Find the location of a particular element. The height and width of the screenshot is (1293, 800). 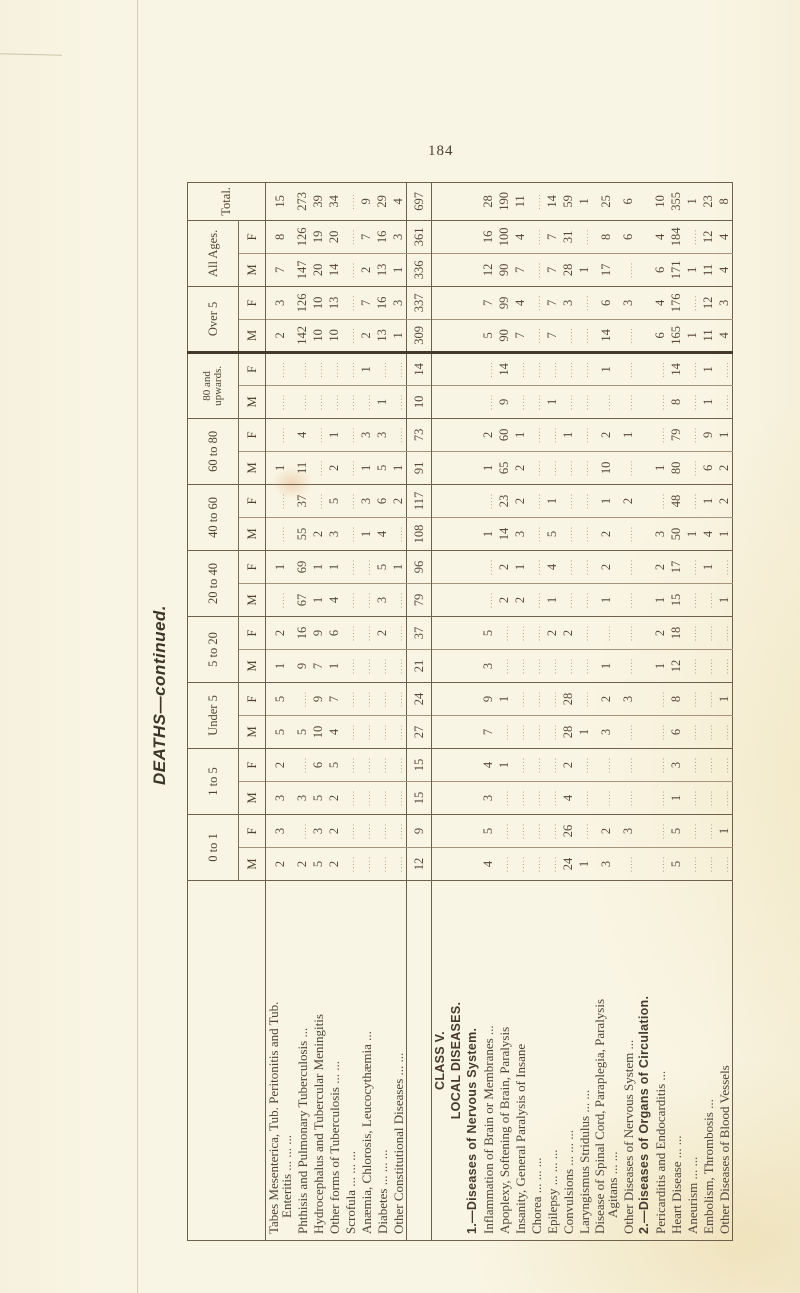

data-cell: 147 is located at coordinates (302, 270).